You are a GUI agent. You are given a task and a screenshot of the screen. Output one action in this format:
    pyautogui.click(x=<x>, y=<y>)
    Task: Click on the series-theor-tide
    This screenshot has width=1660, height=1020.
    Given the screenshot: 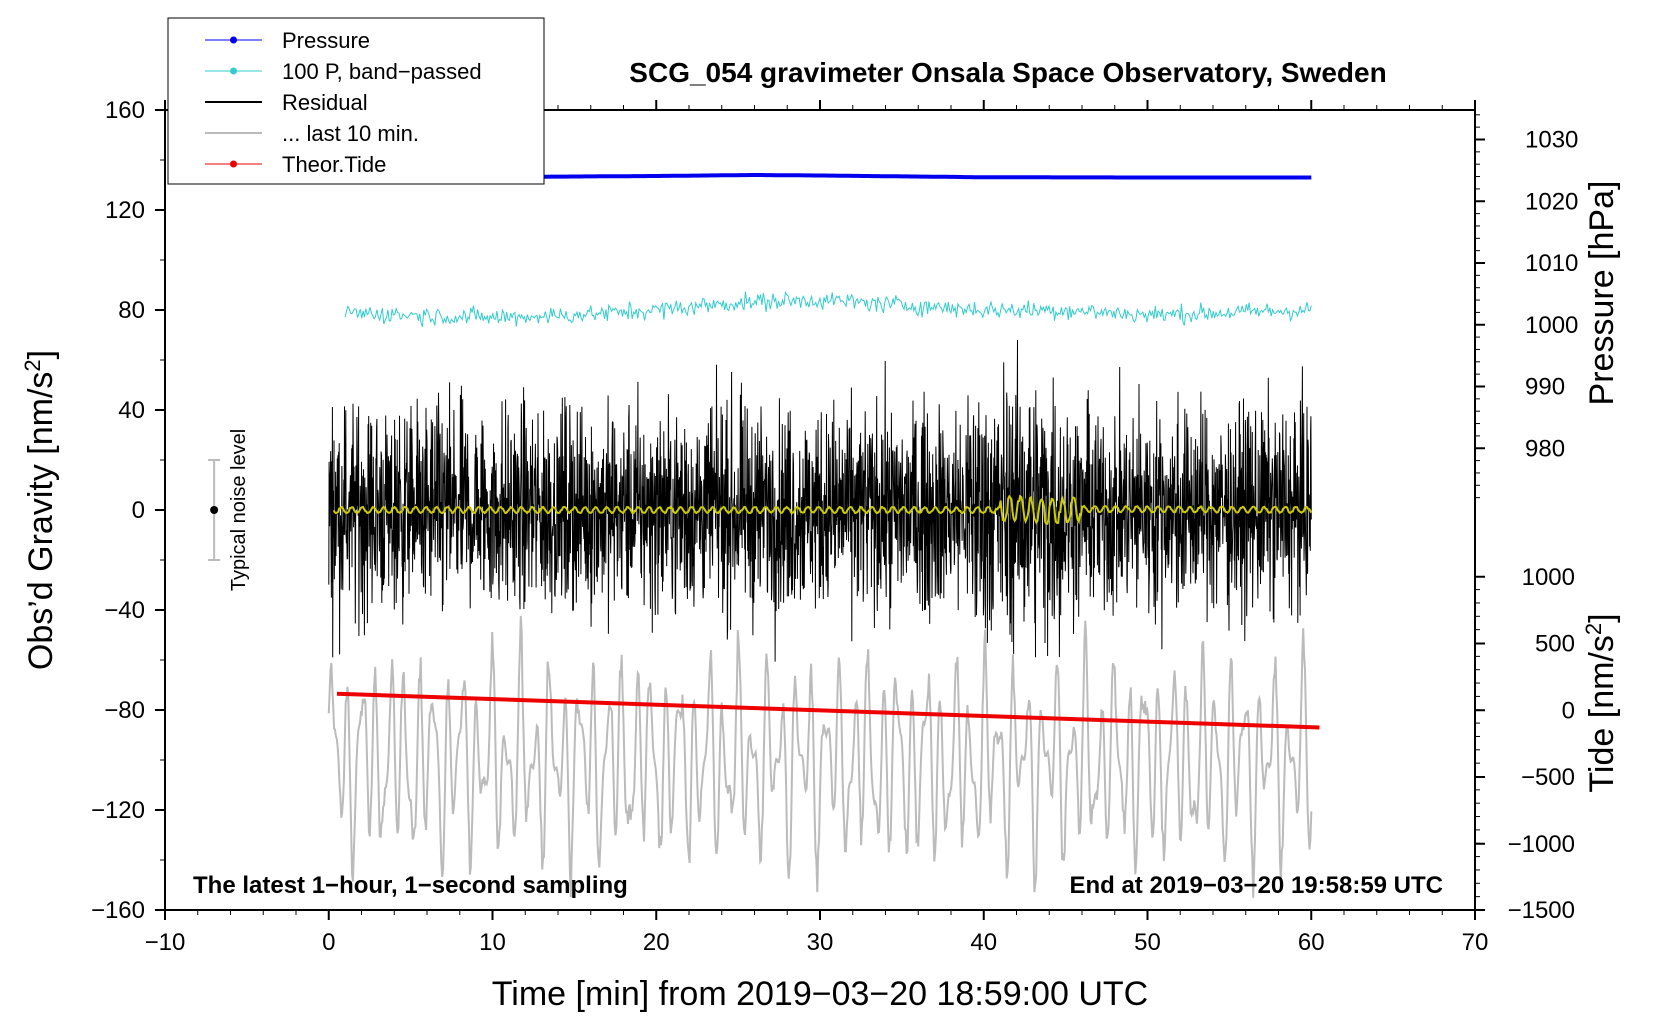 What is the action you would take?
    pyautogui.click(x=828, y=710)
    